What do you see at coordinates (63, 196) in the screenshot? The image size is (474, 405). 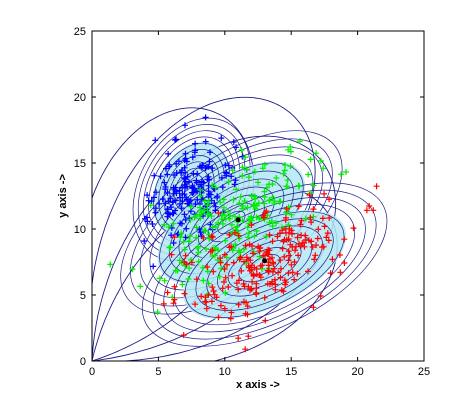 I see `y-axis-label: y axis ->` at bounding box center [63, 196].